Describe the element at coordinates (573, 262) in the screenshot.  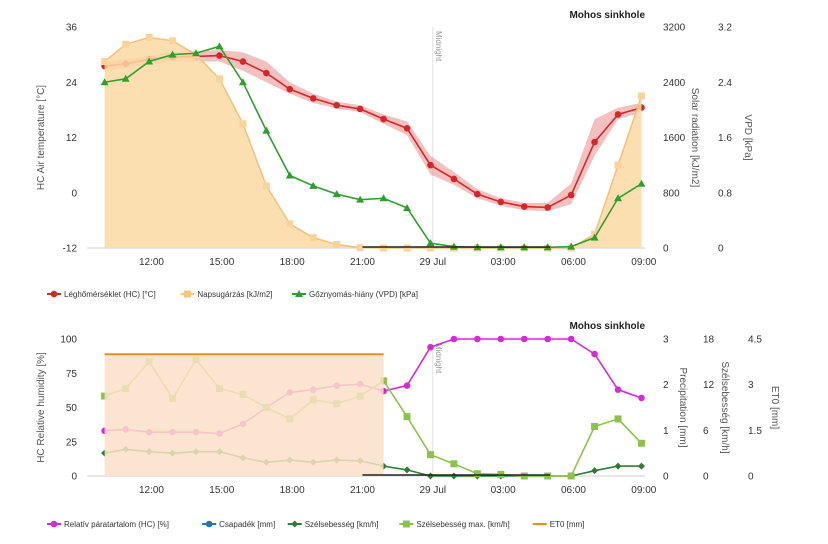
I see `x-tick-label: 06:00` at that location.